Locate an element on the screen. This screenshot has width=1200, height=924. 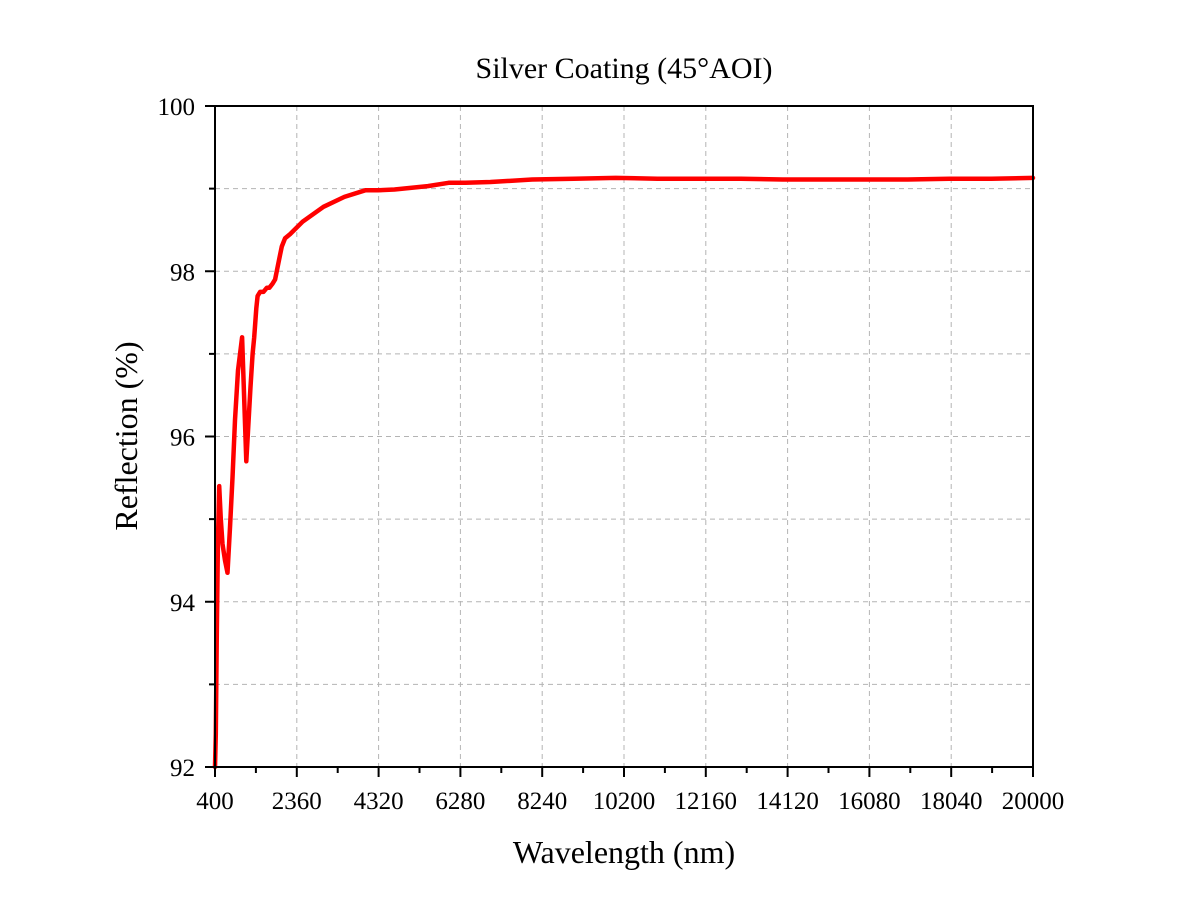
x-tick-label: 8240 is located at coordinates (542, 801).